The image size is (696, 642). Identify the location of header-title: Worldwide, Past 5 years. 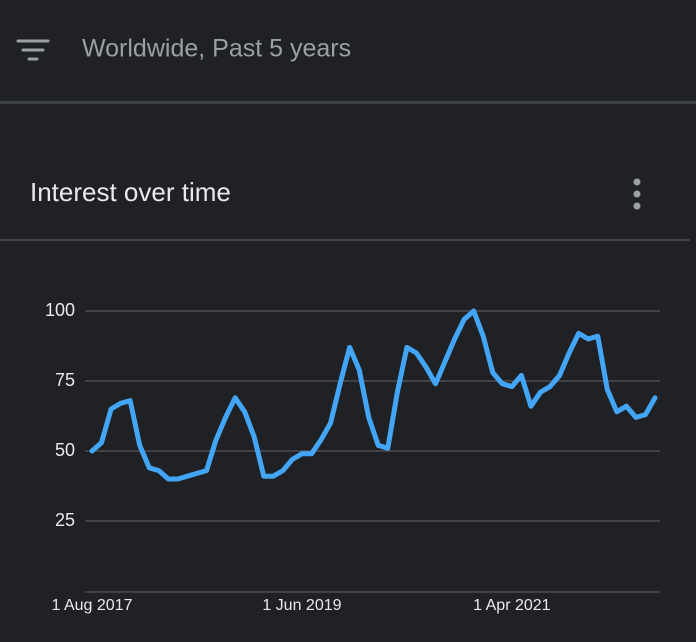
(216, 49).